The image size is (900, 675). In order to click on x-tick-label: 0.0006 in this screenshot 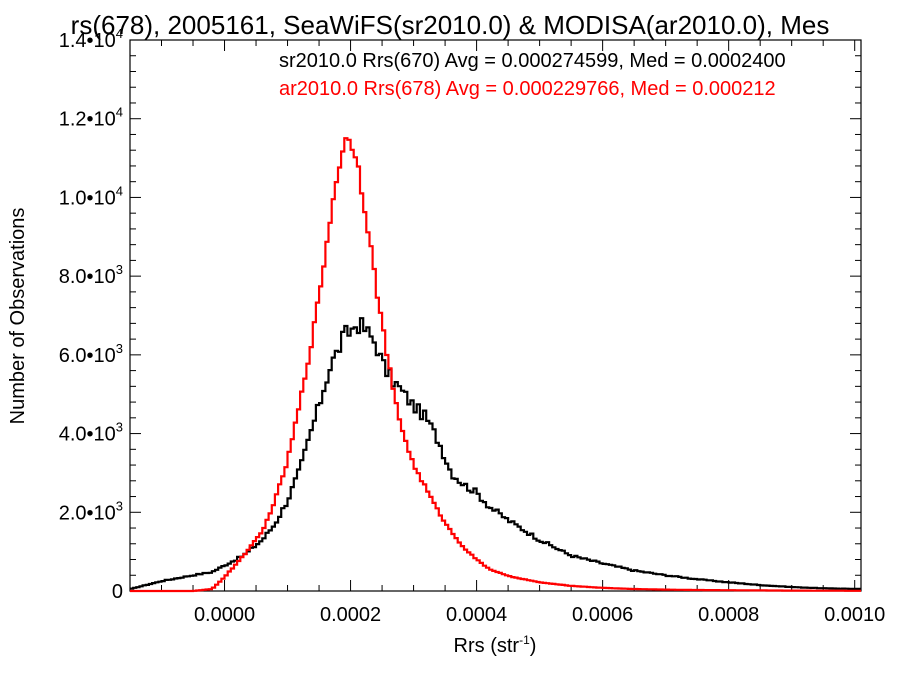, I will do `click(602, 615)`.